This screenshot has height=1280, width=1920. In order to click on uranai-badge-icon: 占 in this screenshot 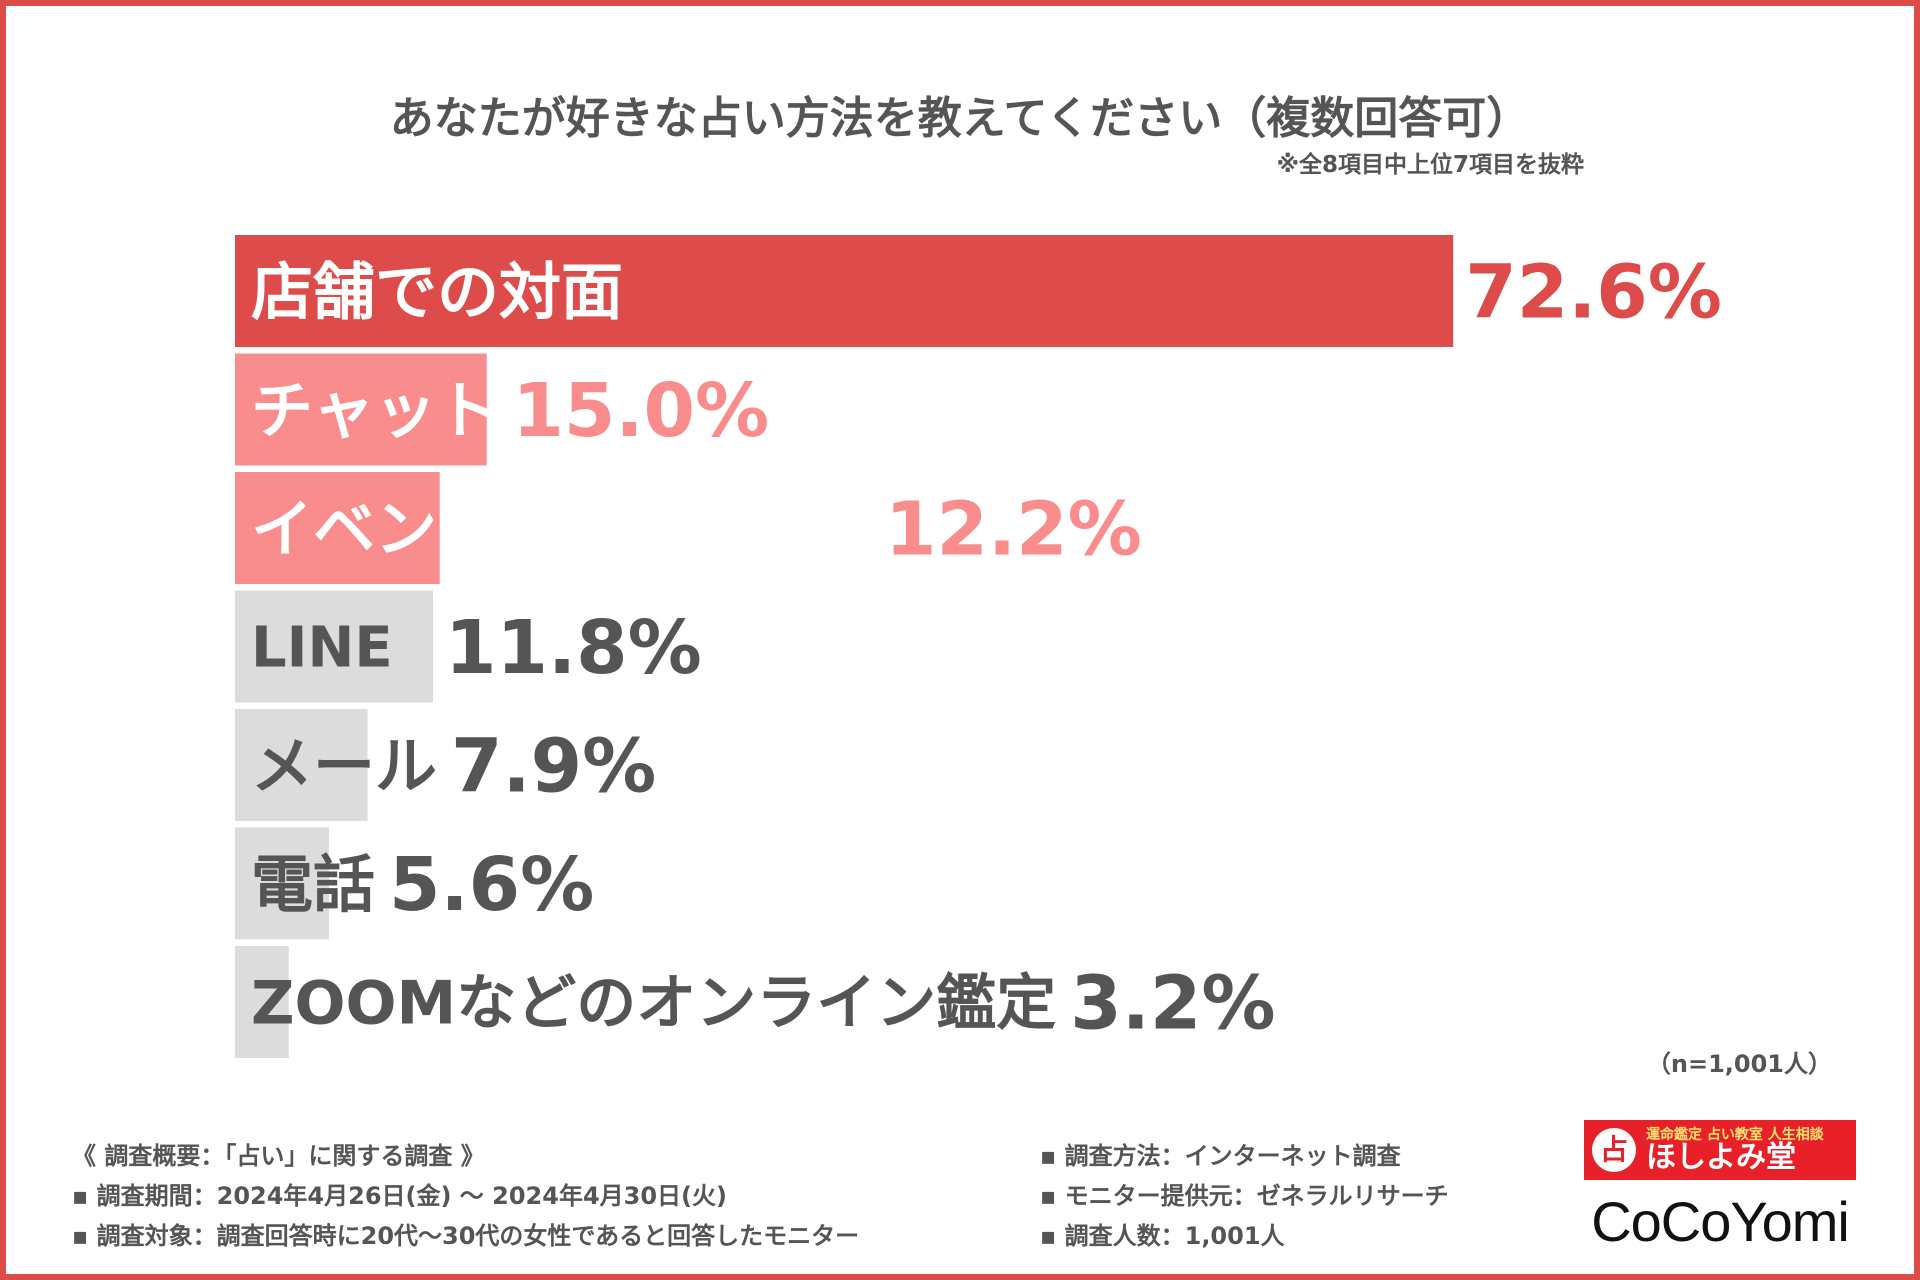, I will do `click(1614, 1150)`.